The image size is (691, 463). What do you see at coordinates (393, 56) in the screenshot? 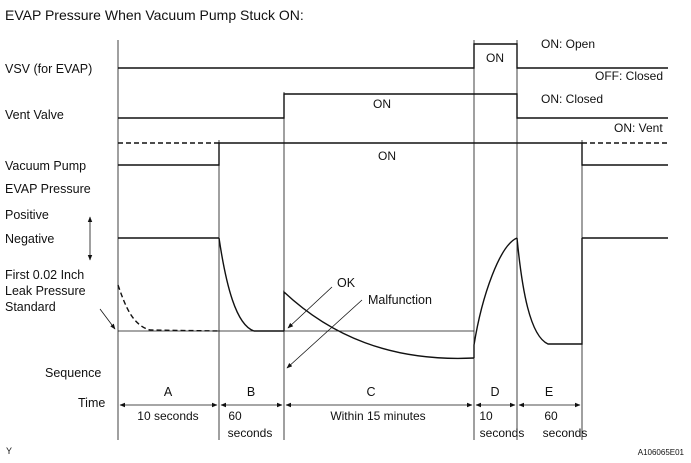
I see `vsv-signal` at bounding box center [393, 56].